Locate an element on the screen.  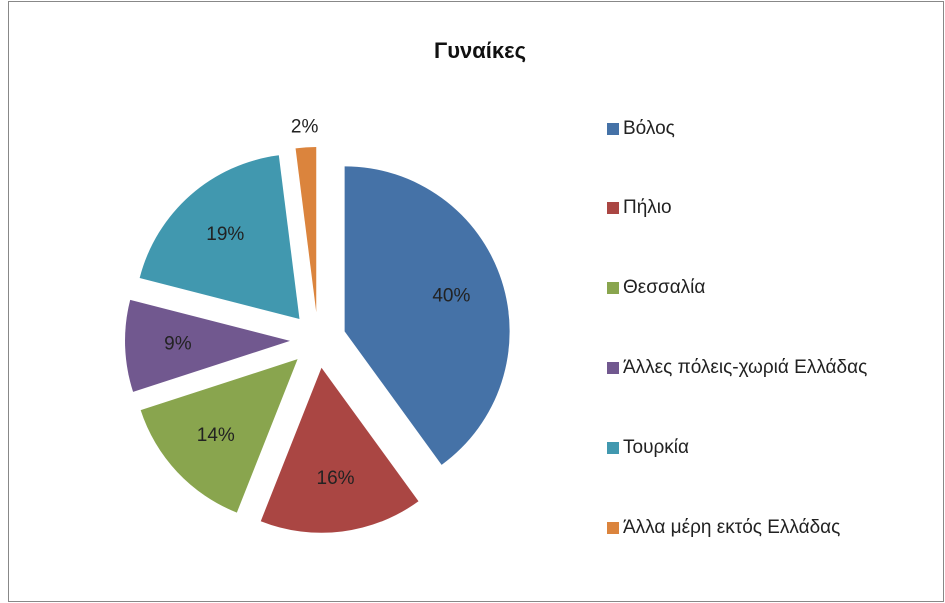
data-label: 40% is located at coordinates (451, 296).